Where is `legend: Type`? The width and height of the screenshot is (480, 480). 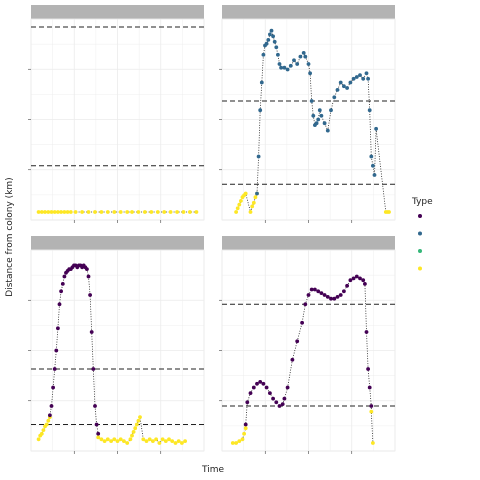 legend: Type is located at coordinates (422, 234).